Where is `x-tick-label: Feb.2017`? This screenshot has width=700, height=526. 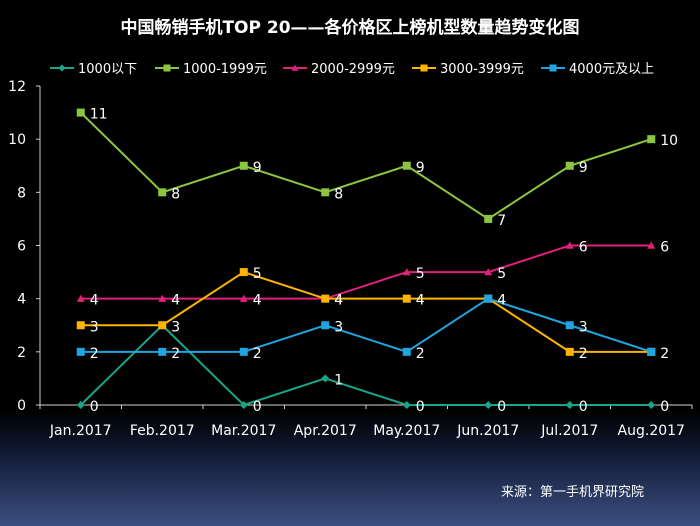 x-tick-label: Feb.2017 is located at coordinates (162, 431).